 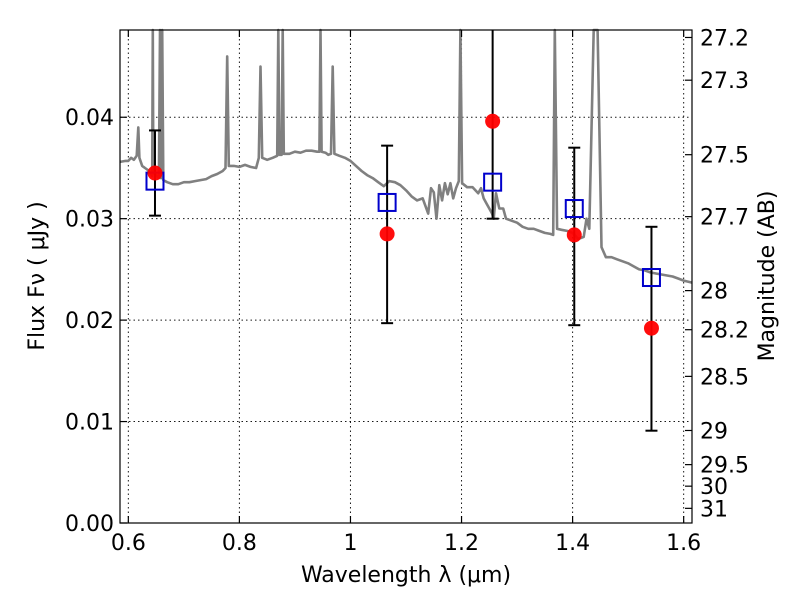 What do you see at coordinates (714, 431) in the screenshot?
I see `mag-tick-label: 29` at bounding box center [714, 431].